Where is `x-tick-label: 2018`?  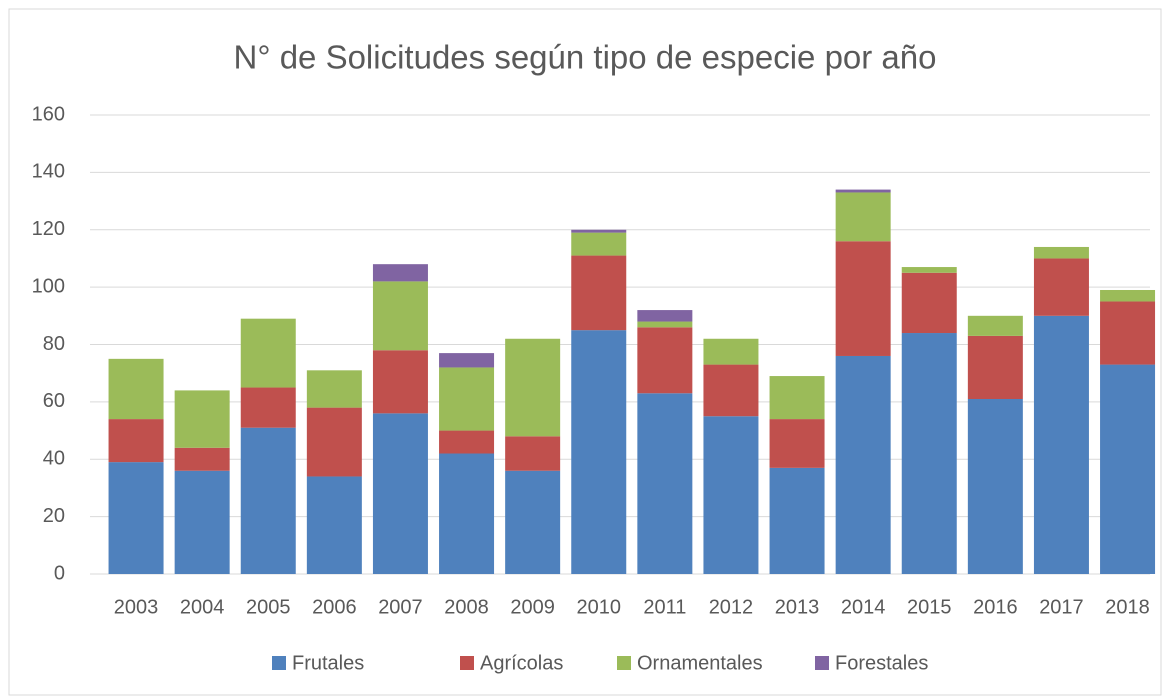 x-tick-label: 2018 is located at coordinates (1127, 607).